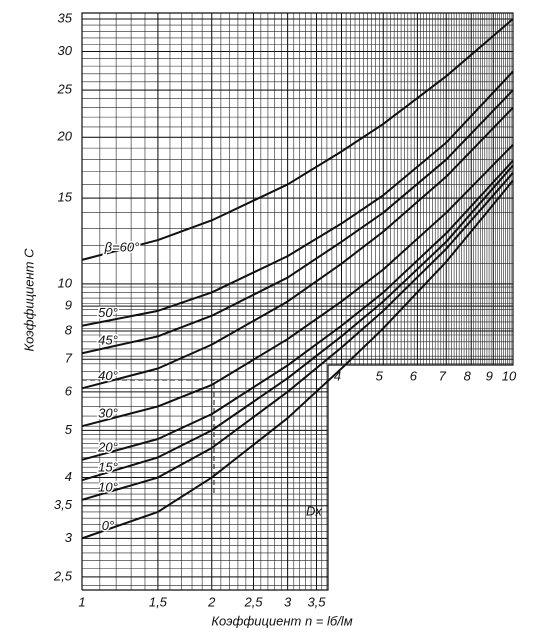 This screenshot has width=543, height=640. I want to click on curve-label: 0°, so click(108, 525).